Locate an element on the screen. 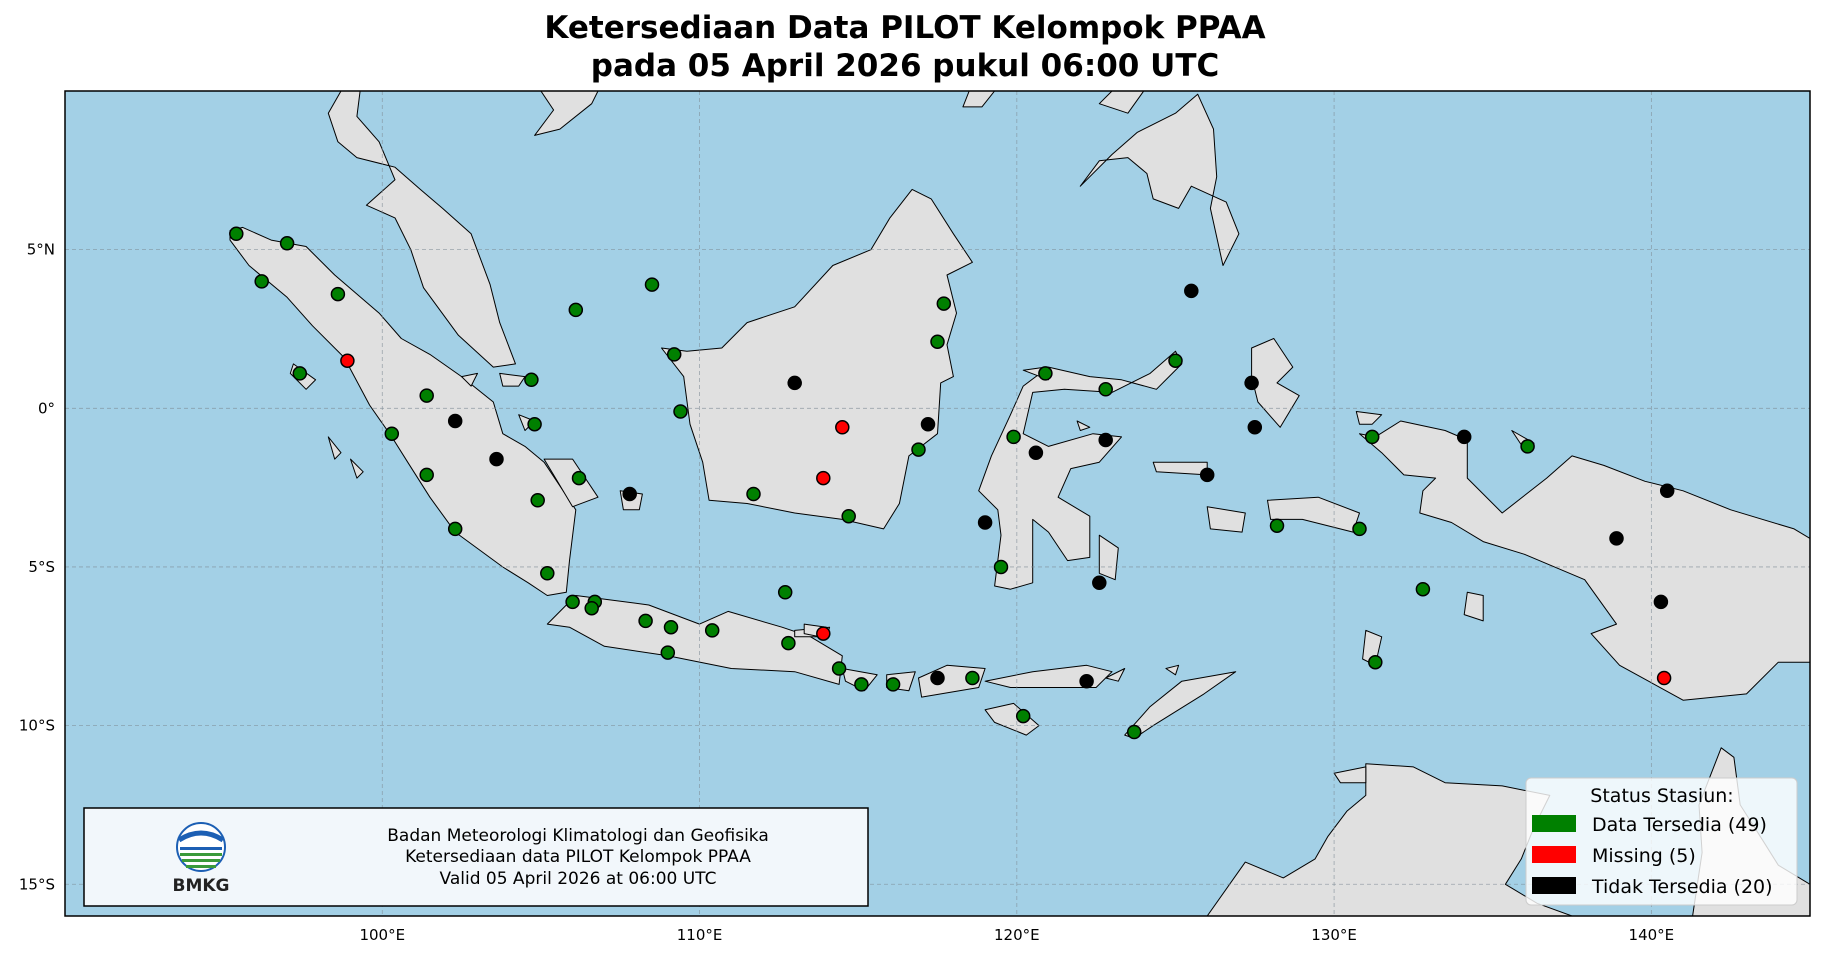 This screenshot has width=1824, height=959. x-tick-label: 100°E is located at coordinates (382, 935).